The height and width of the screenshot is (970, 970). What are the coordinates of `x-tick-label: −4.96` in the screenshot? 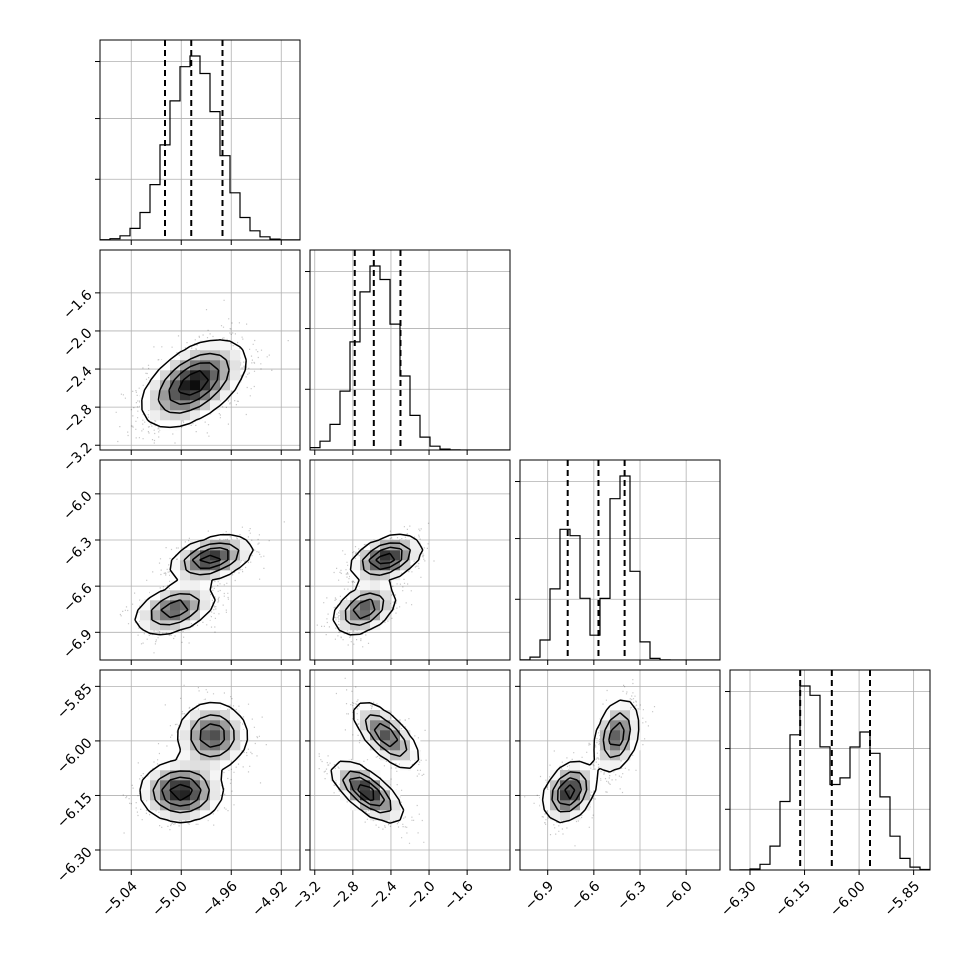 It's located at (220, 899).